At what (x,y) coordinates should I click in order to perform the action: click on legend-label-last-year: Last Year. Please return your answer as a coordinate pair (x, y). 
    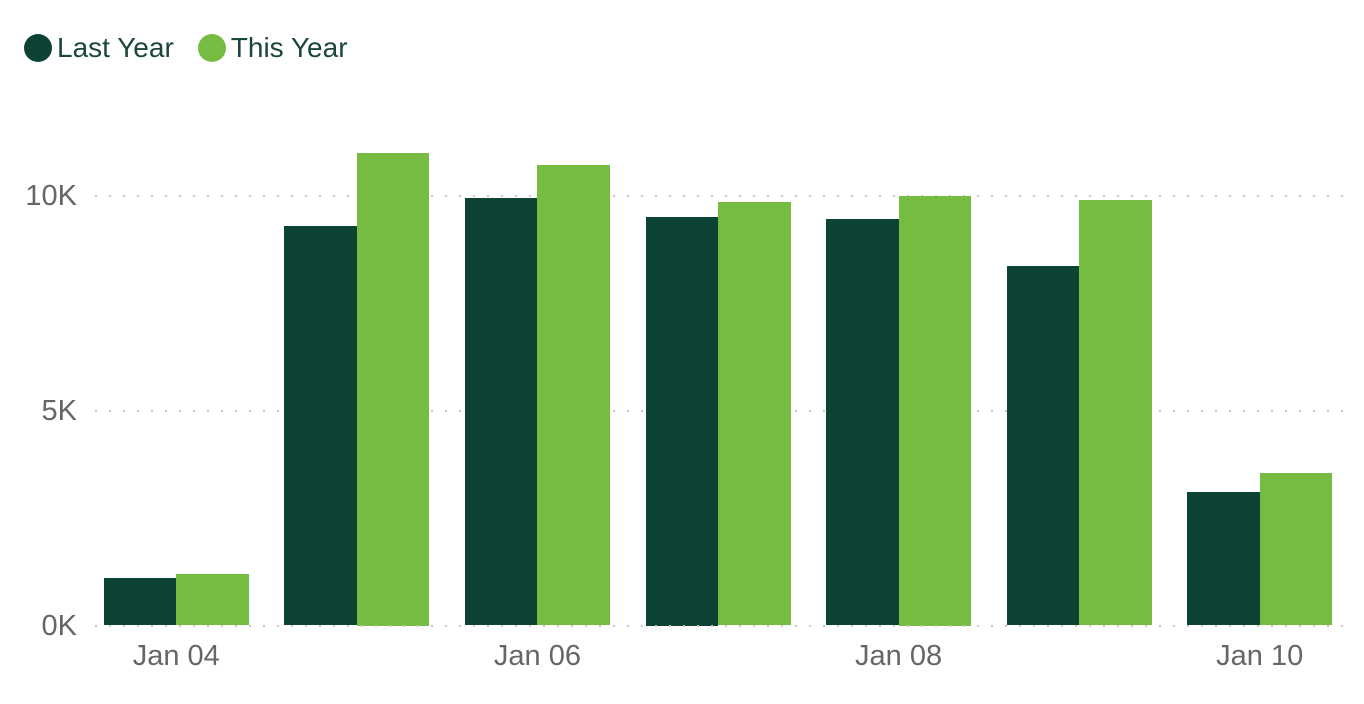
    Looking at the image, I should click on (115, 47).